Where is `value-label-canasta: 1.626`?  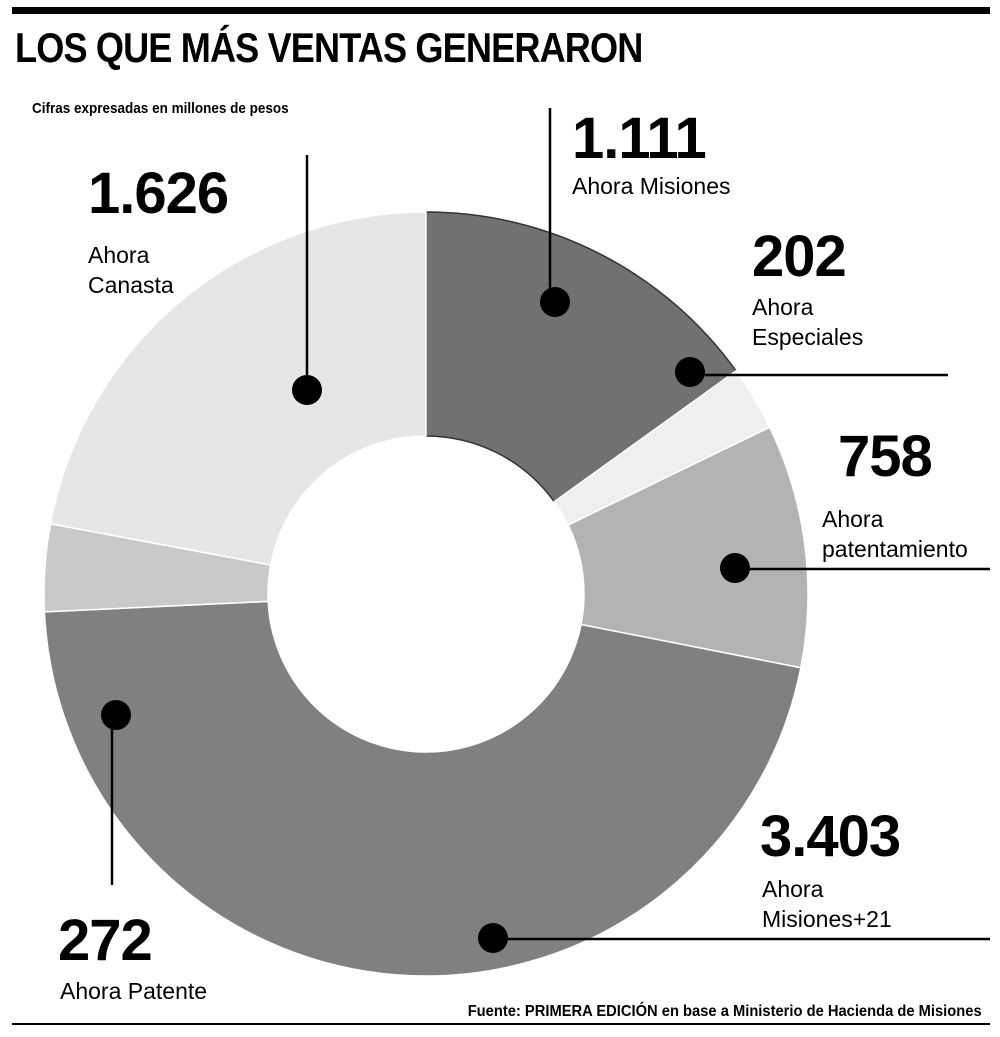
value-label-canasta: 1.626 is located at coordinates (158, 193).